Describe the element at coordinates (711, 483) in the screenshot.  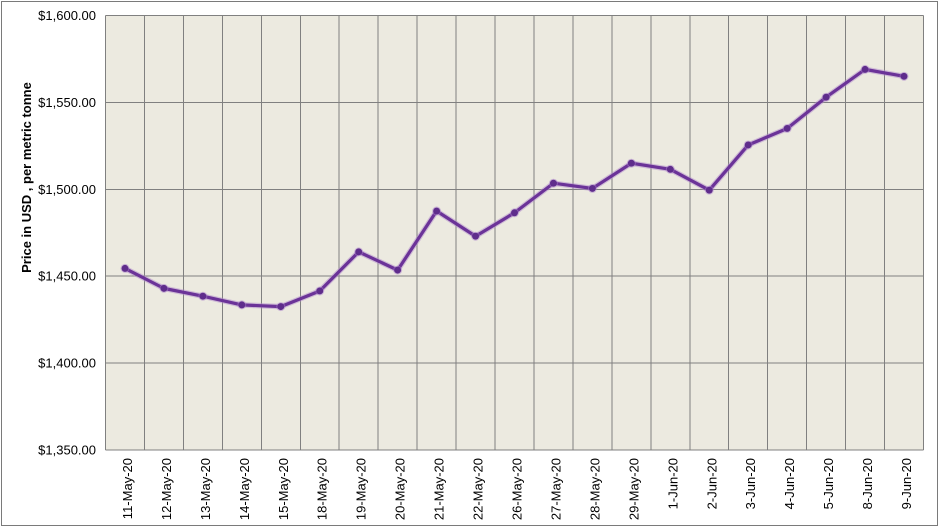
I see `svg-text: 2-Jun-20` at that location.